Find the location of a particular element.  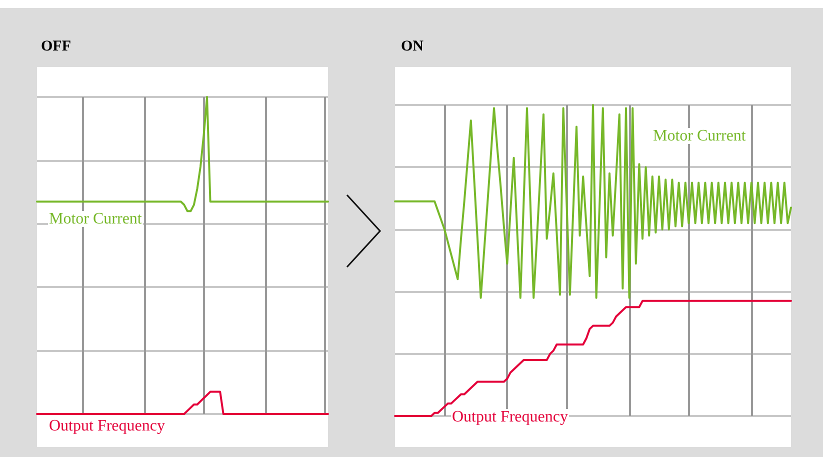

chart-title: ON is located at coordinates (412, 46).